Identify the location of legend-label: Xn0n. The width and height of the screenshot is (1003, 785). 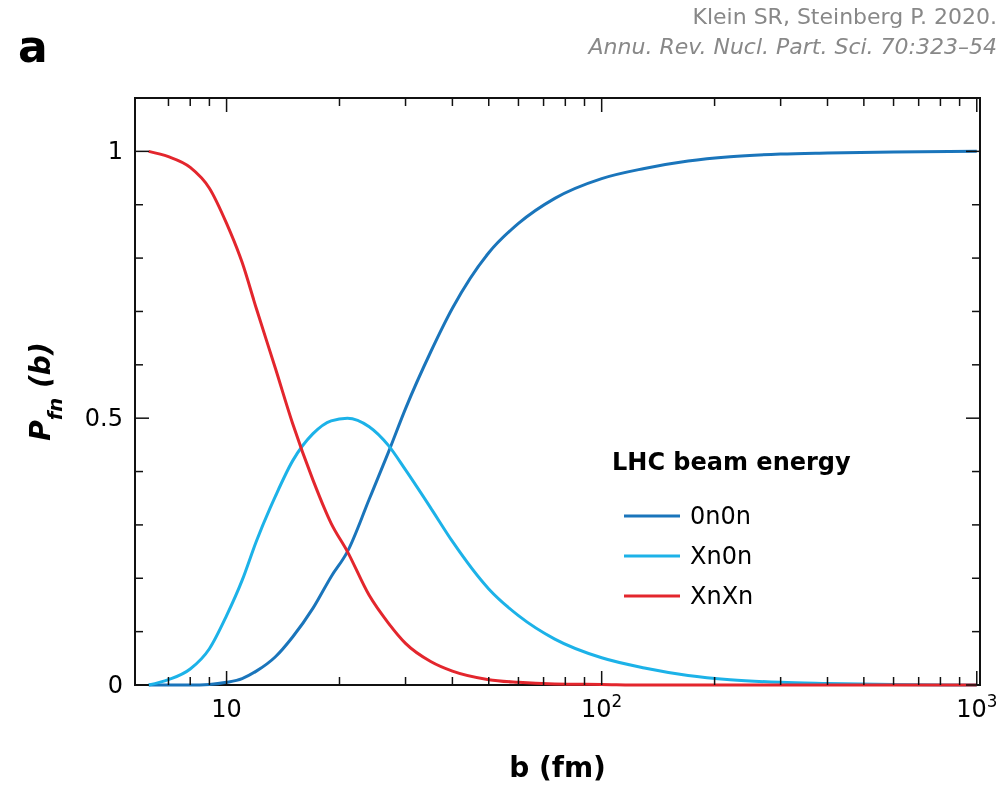
(721, 556).